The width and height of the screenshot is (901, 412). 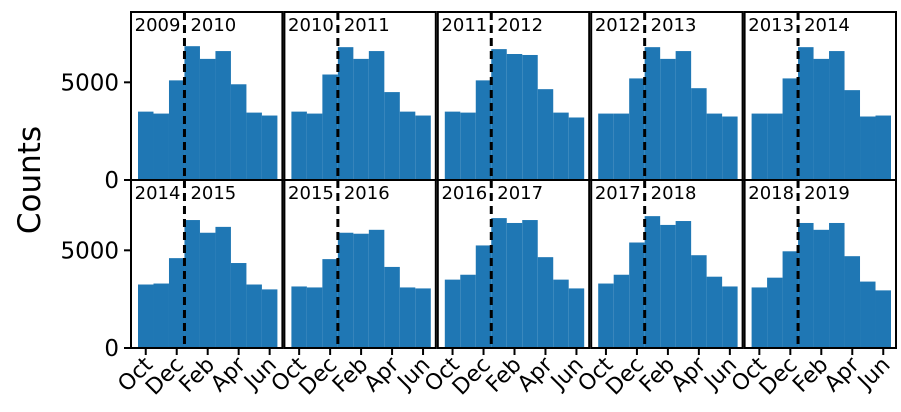 What do you see at coordinates (674, 193) in the screenshot?
I see `year-label: 2018` at bounding box center [674, 193].